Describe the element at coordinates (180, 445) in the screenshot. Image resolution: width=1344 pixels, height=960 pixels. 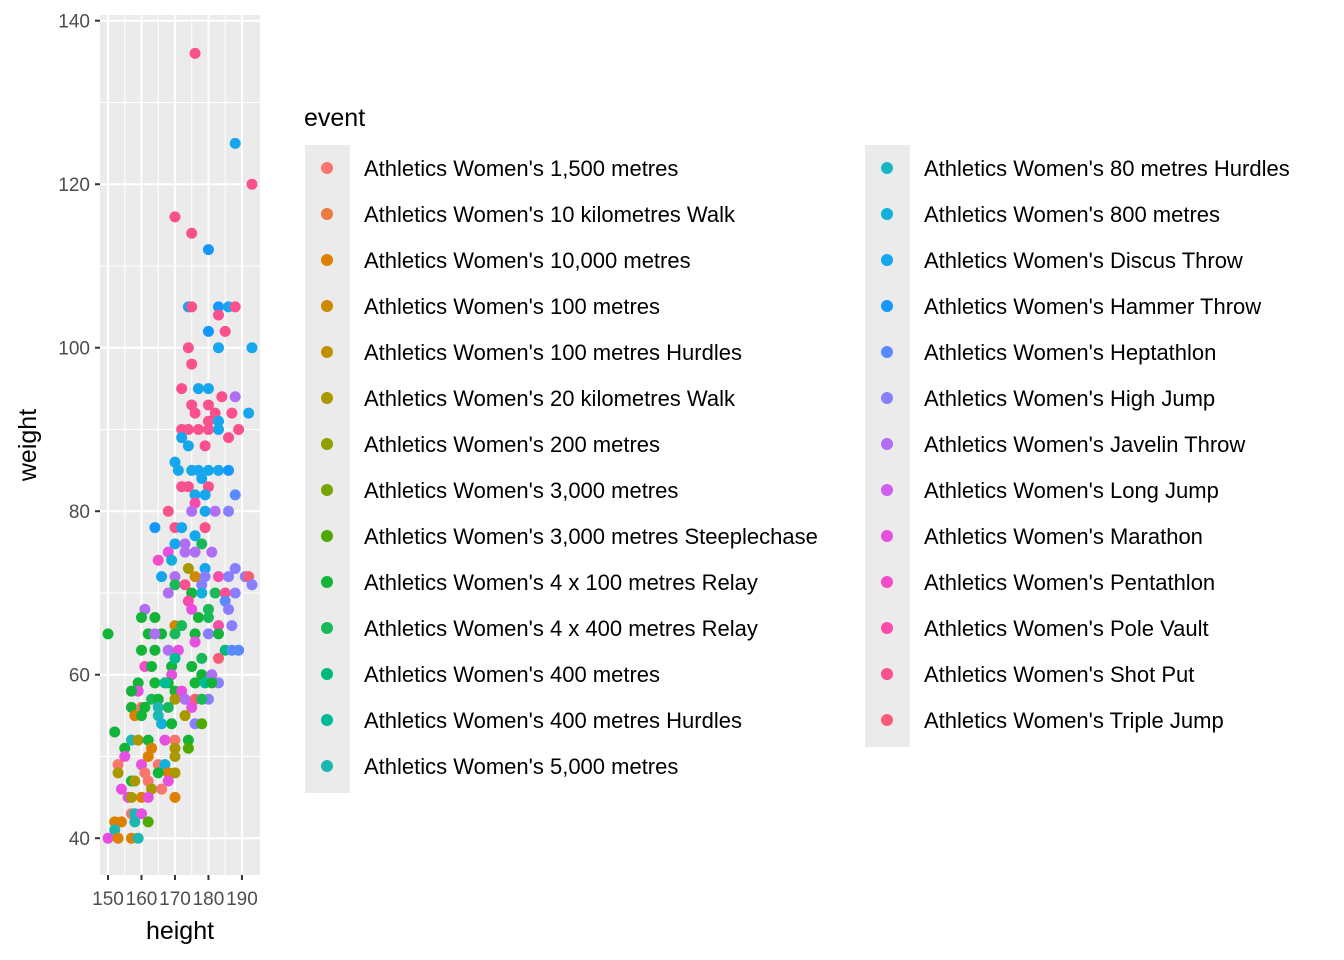
I see `data-points` at that location.